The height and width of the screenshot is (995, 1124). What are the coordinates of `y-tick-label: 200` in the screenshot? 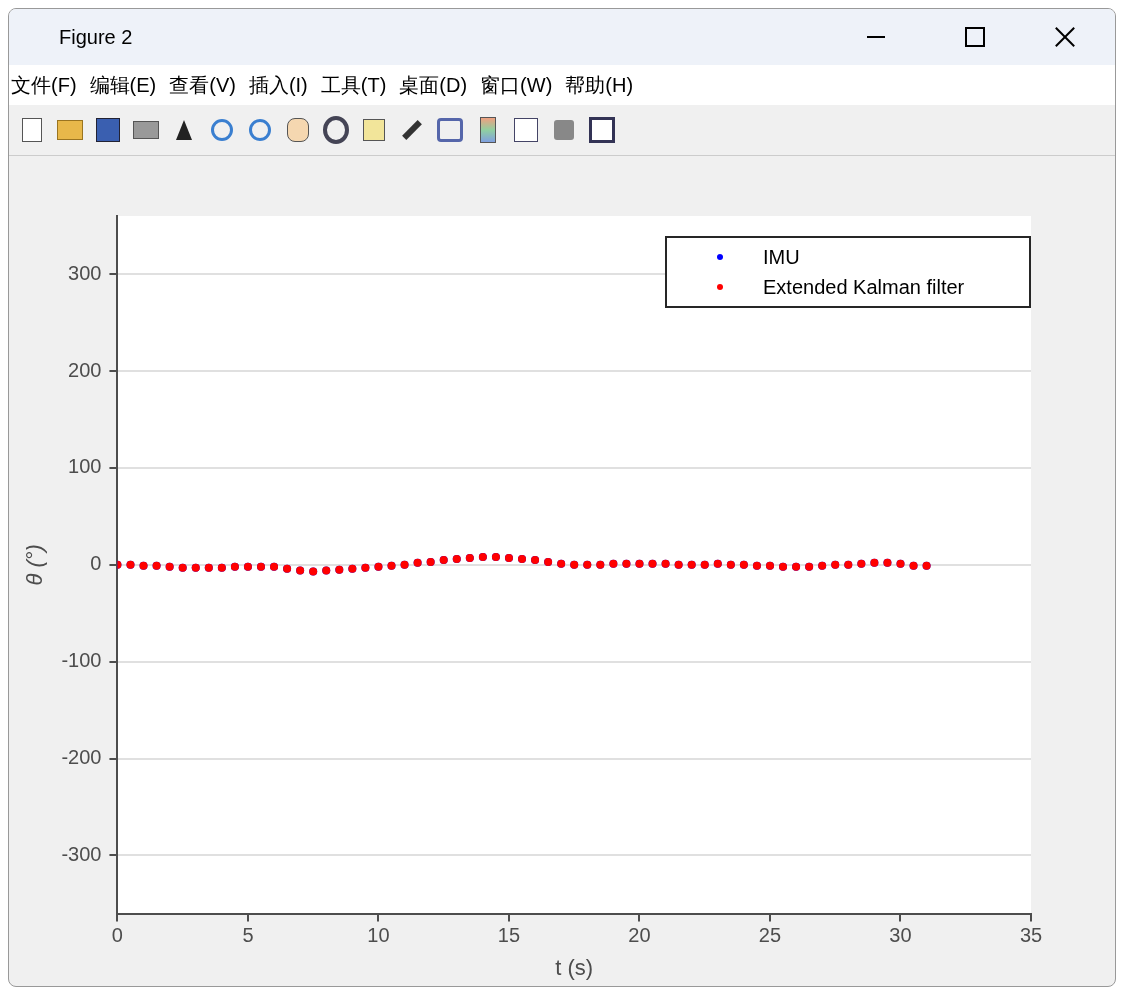 It's located at (85, 369).